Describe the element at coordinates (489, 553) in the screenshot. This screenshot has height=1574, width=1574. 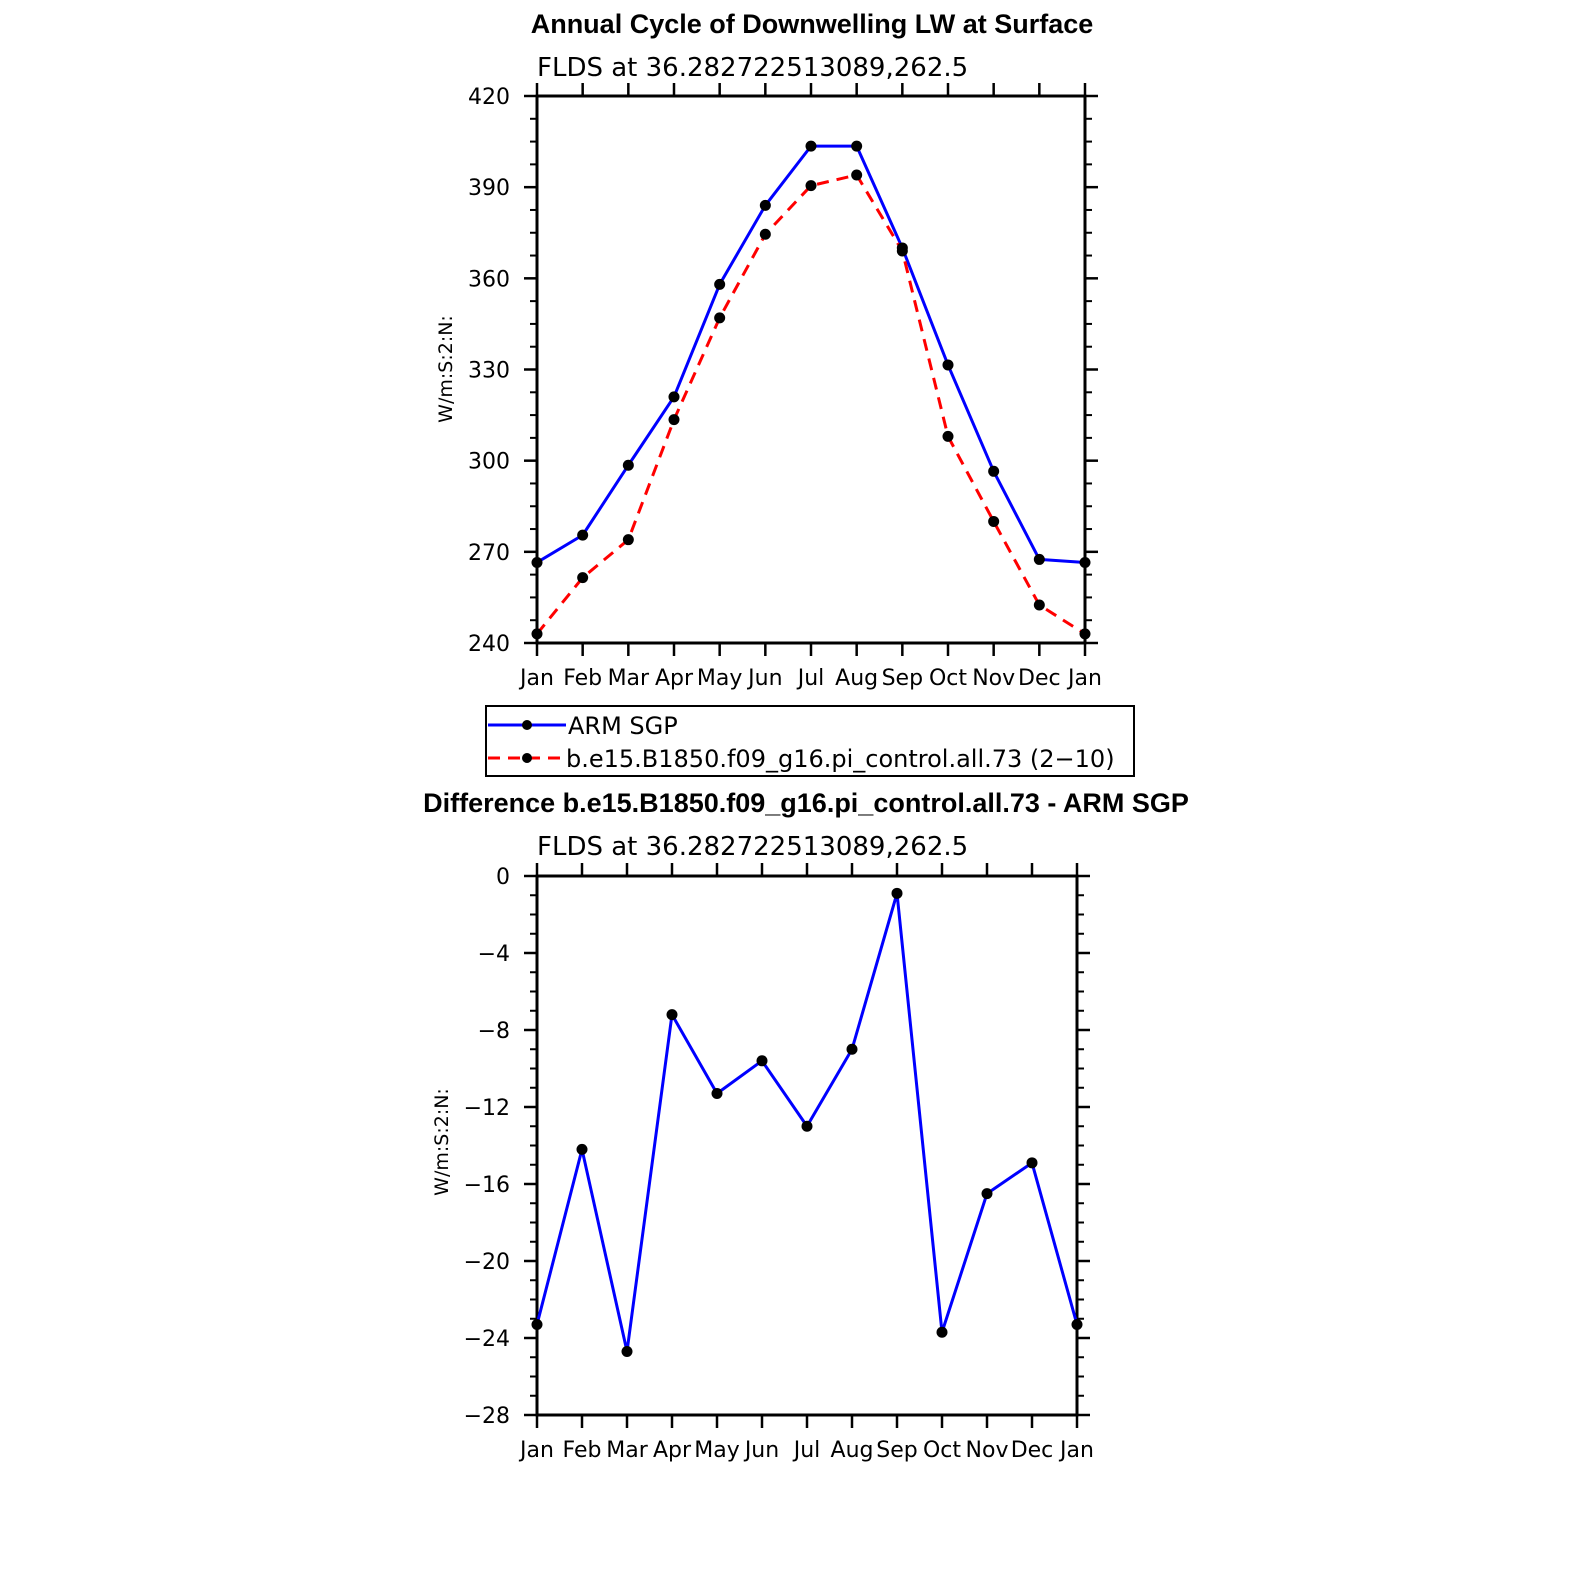
I see `y-tick-label: 270` at that location.